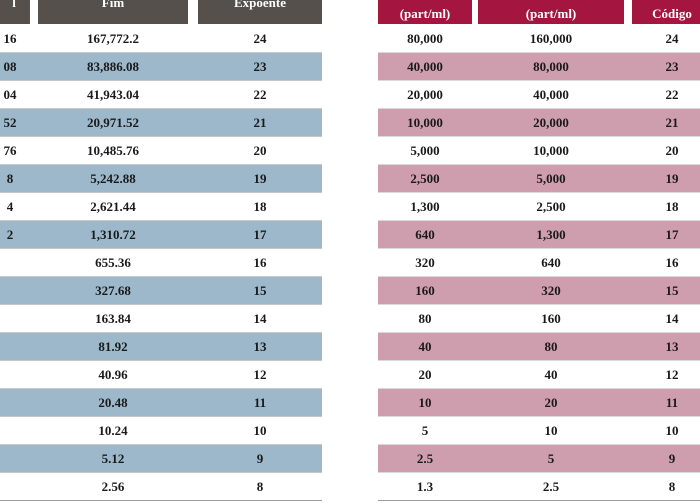 Image resolution: width=700 pixels, height=503 pixels. Describe the element at coordinates (10, 150) in the screenshot. I see `table-cell: 76` at that location.